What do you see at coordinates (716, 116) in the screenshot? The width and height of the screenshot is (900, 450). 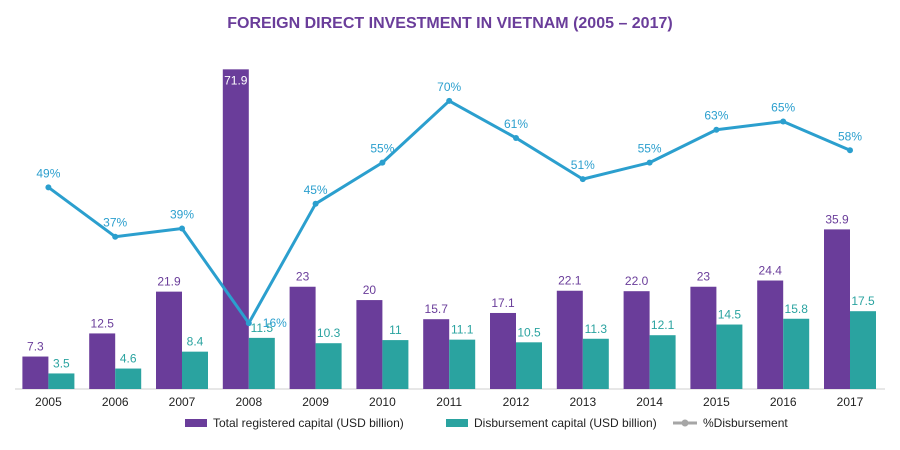 I see `data-label-pct-disbursement-2015: 63%` at bounding box center [716, 116].